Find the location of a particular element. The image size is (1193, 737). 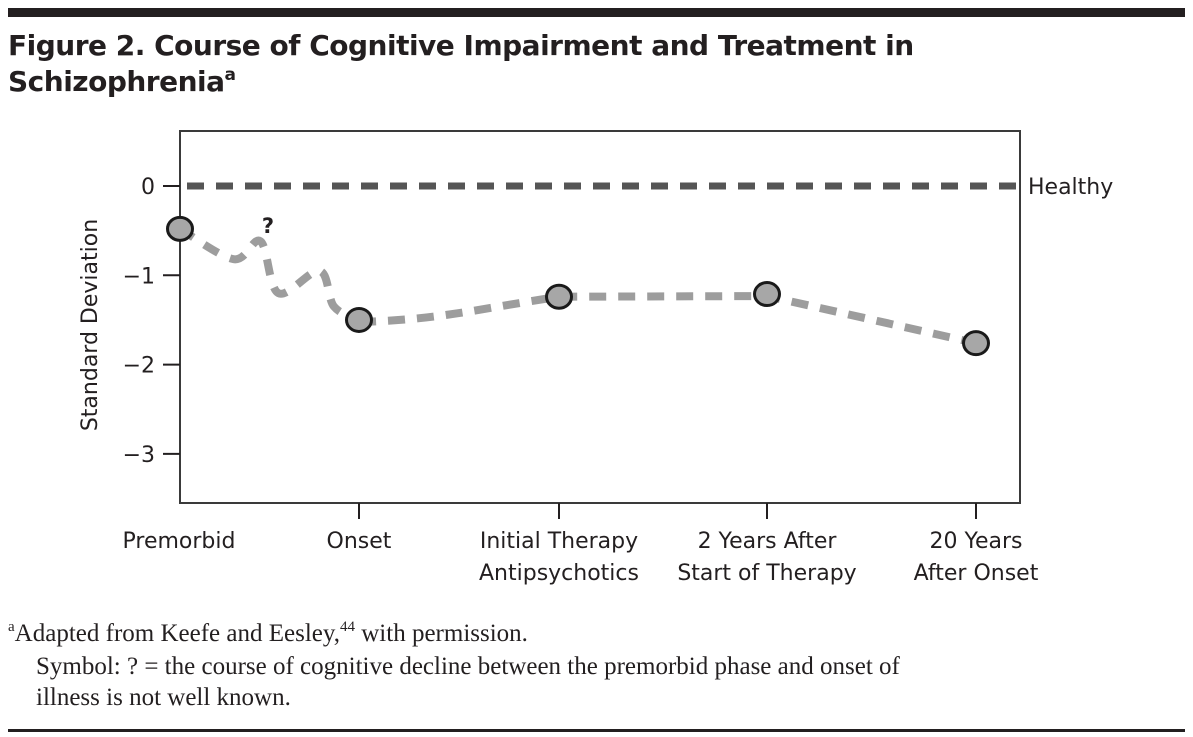

title-footnote-marker: a is located at coordinates (230, 75).